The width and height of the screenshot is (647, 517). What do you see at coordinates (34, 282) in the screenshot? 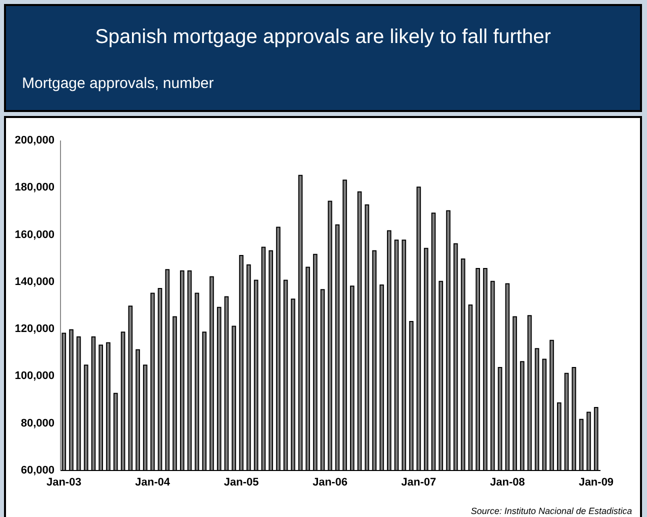
I see `y-tick-label: 140,000` at bounding box center [34, 282].